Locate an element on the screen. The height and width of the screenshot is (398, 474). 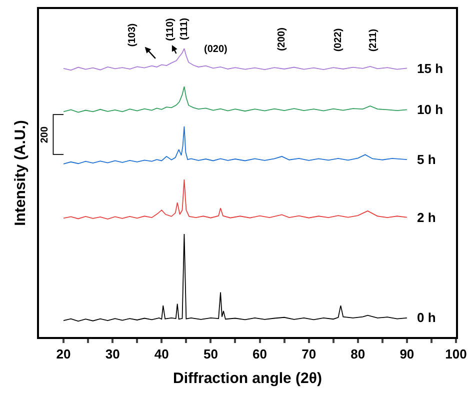
series-label: 5 h is located at coordinates (426, 159).